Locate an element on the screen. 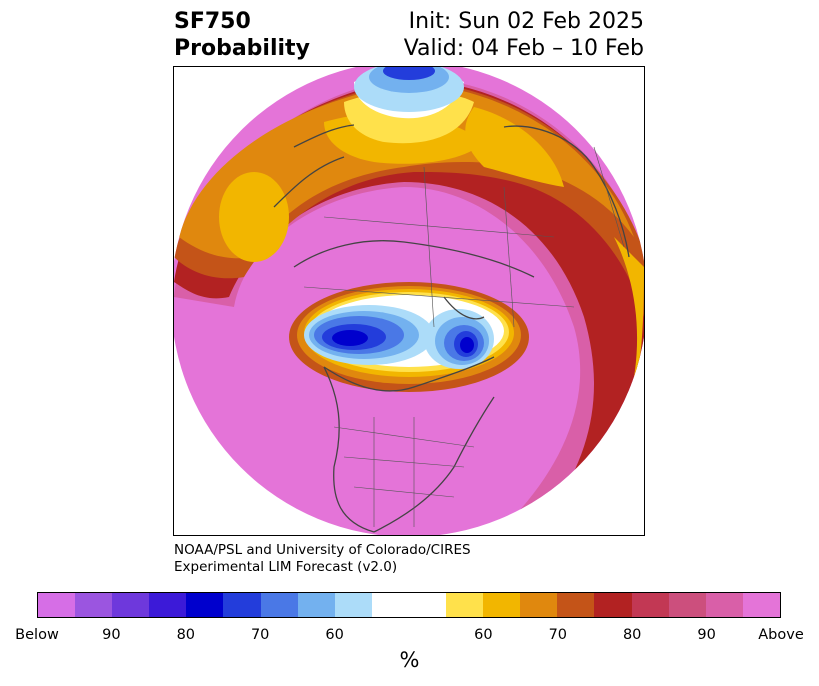 Image resolution: width=819 pixels, height=686 pixels. credit-line-2: Experimental LIM Forecast (v2.0) is located at coordinates (286, 567).